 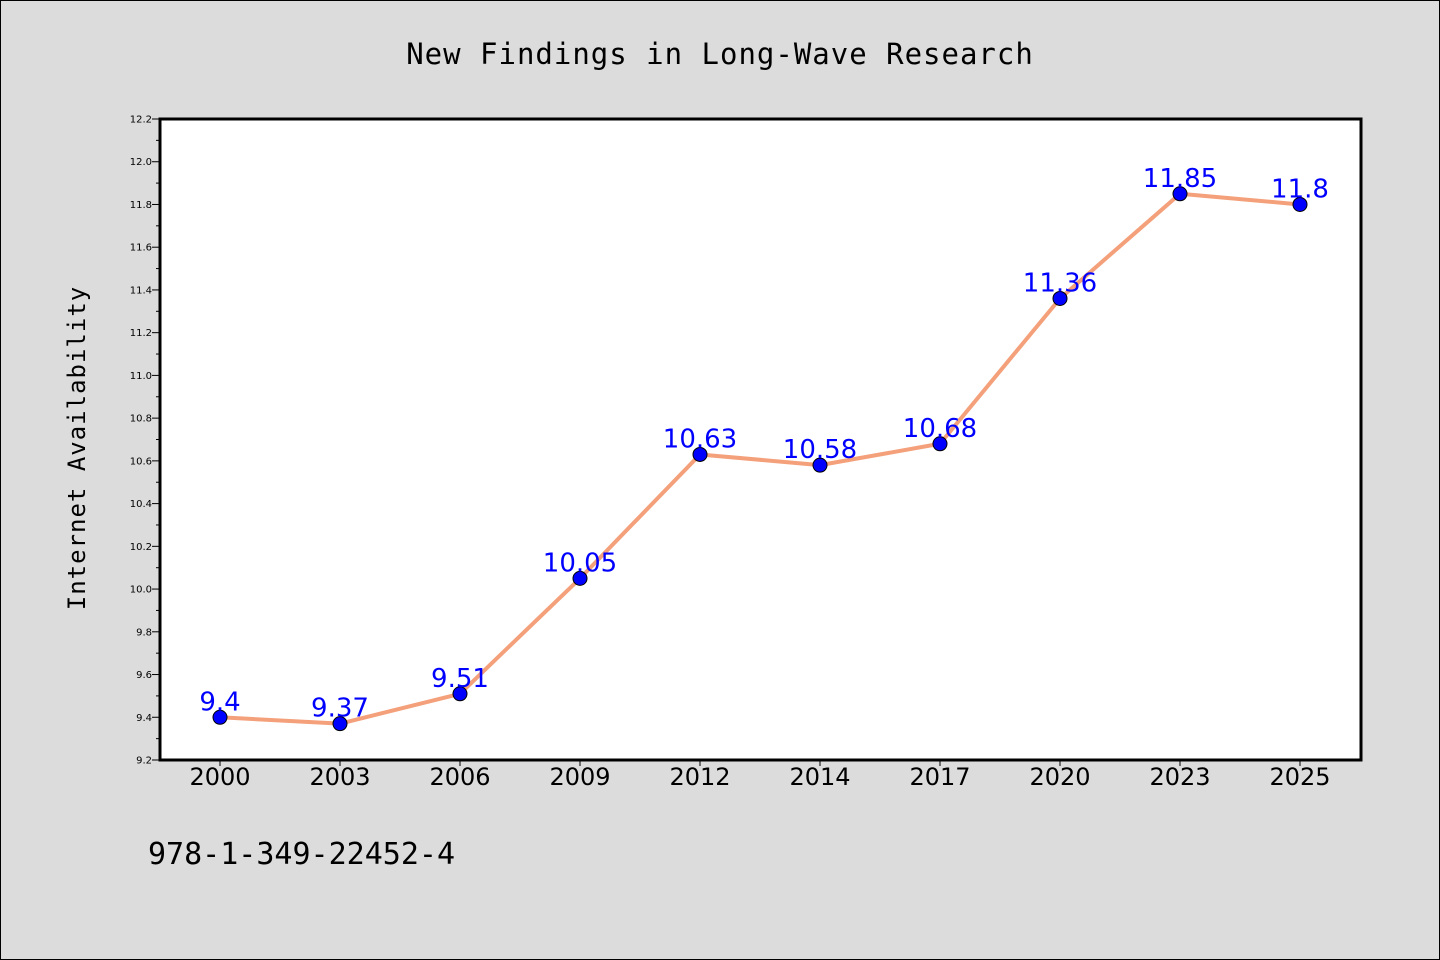 What do you see at coordinates (141, 376) in the screenshot?
I see `y-tick-label: 11.0` at bounding box center [141, 376].